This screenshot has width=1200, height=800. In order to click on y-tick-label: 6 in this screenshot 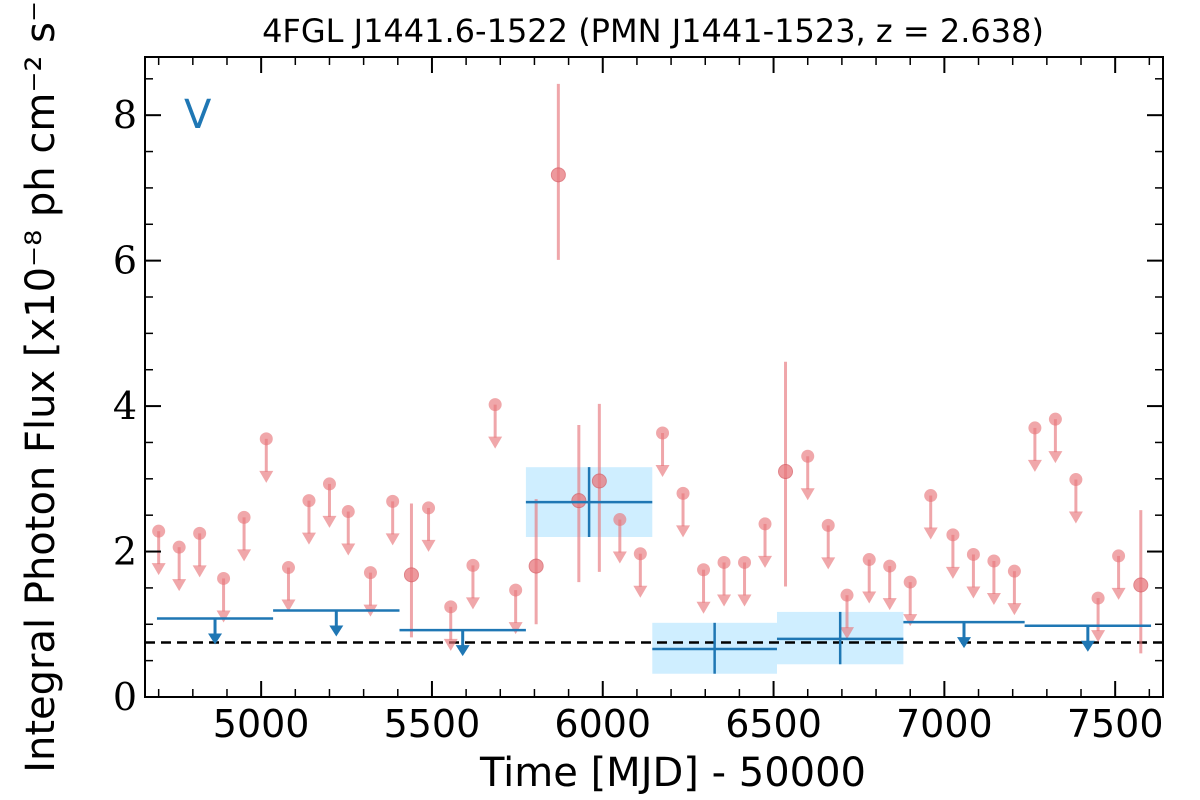, I will do `click(125, 261)`.